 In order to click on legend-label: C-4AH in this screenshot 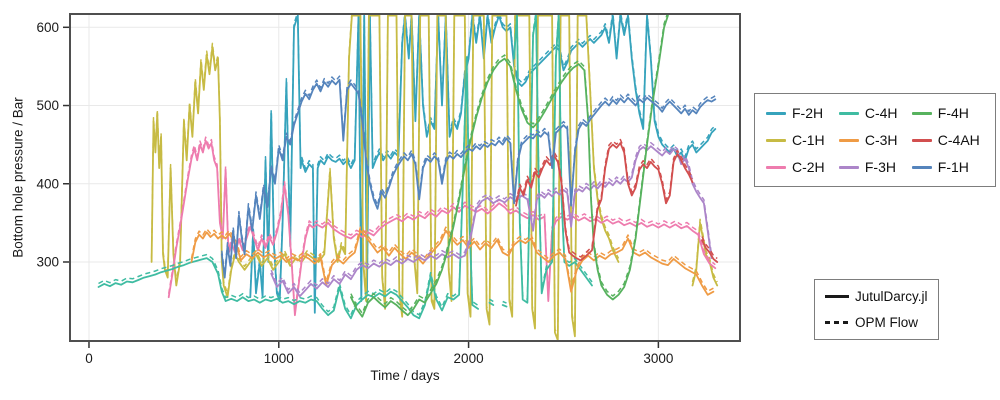, I will do `click(958, 140)`.